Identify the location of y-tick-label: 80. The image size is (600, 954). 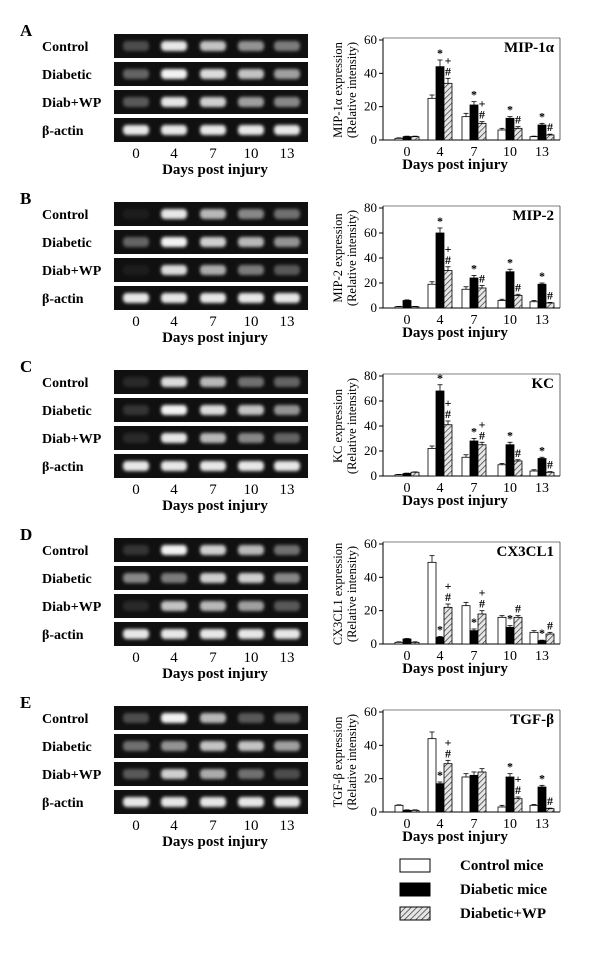
(370, 207).